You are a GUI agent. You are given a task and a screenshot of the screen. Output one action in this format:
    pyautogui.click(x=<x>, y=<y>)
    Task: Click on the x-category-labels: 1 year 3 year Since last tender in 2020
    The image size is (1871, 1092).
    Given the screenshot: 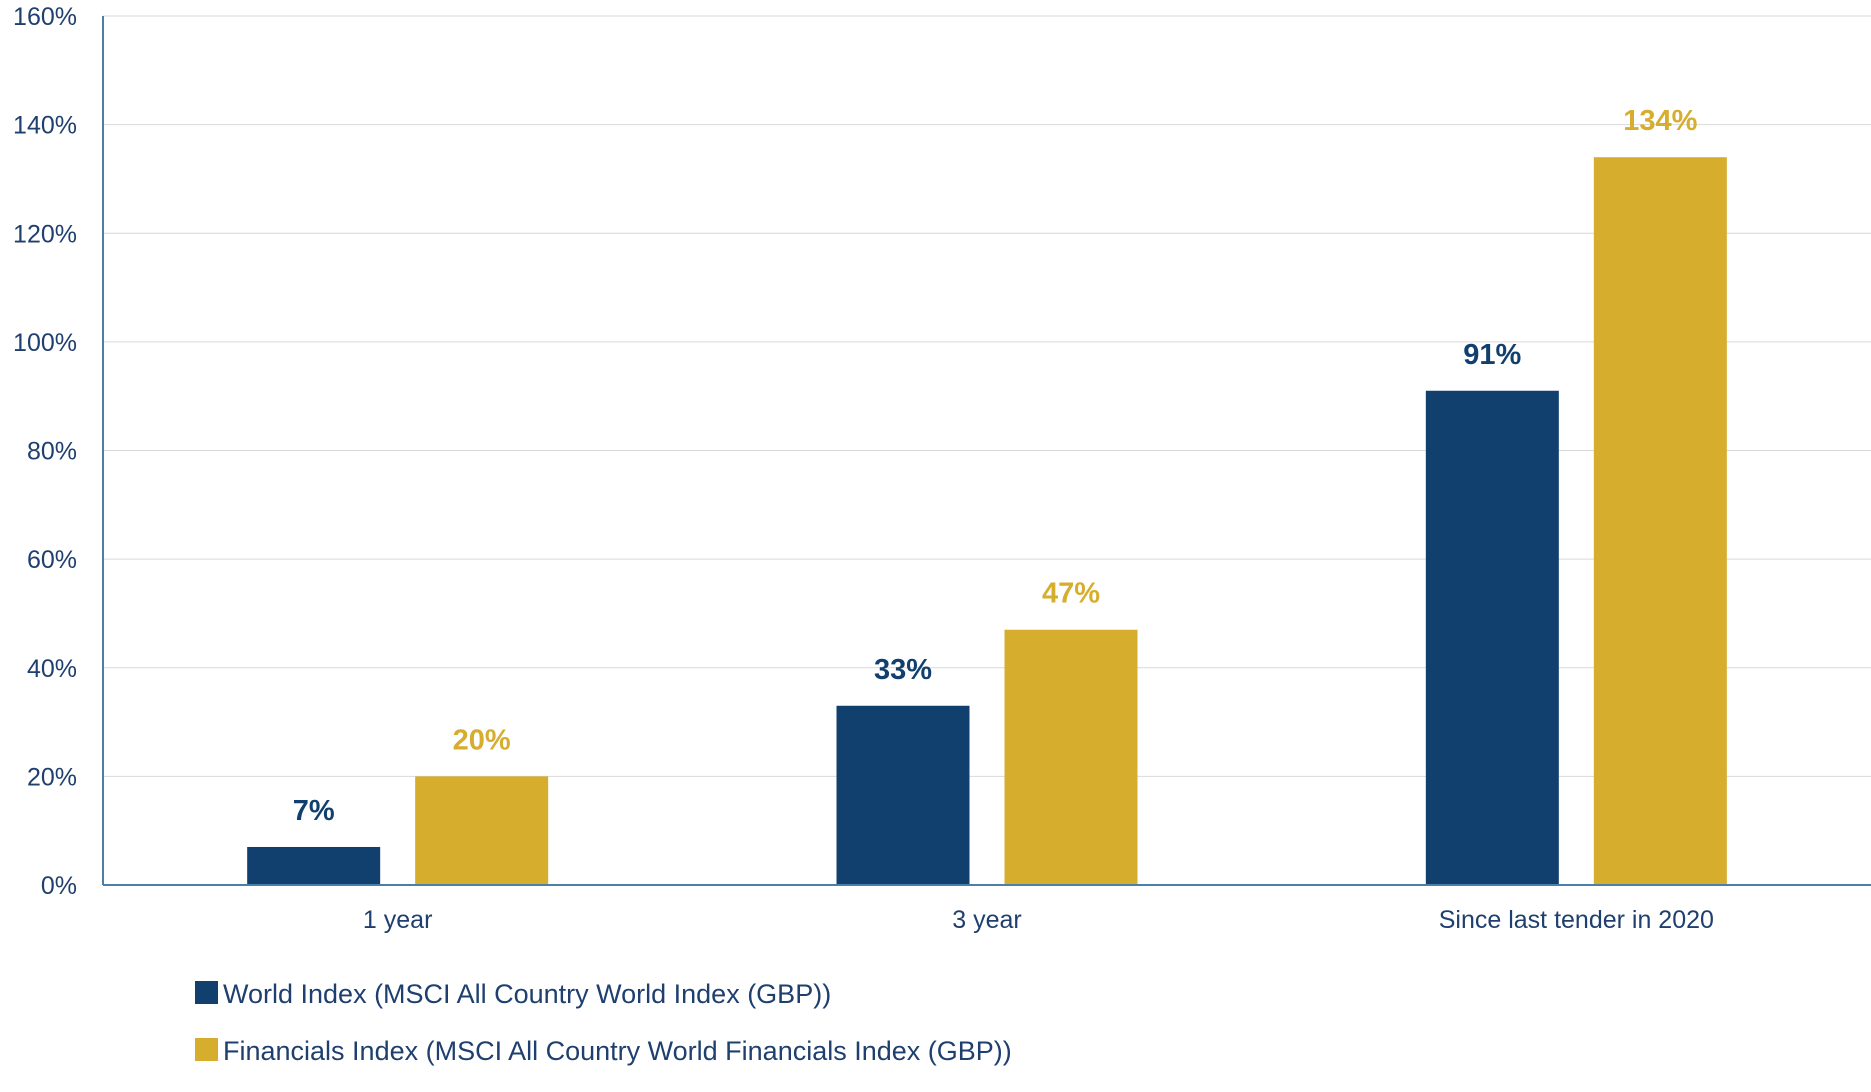 What is the action you would take?
    pyautogui.click(x=1038, y=920)
    